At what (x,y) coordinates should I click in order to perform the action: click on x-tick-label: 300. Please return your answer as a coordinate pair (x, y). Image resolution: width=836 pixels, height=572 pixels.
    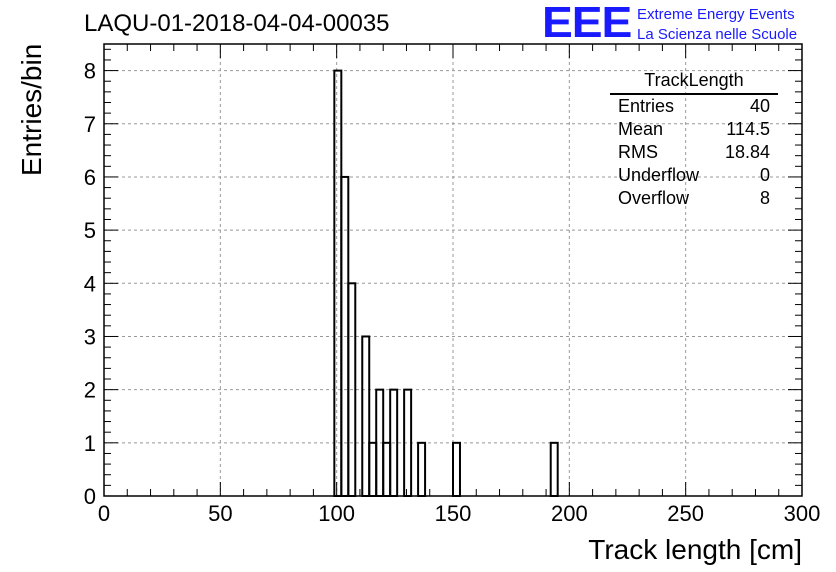
    Looking at the image, I should click on (802, 513).